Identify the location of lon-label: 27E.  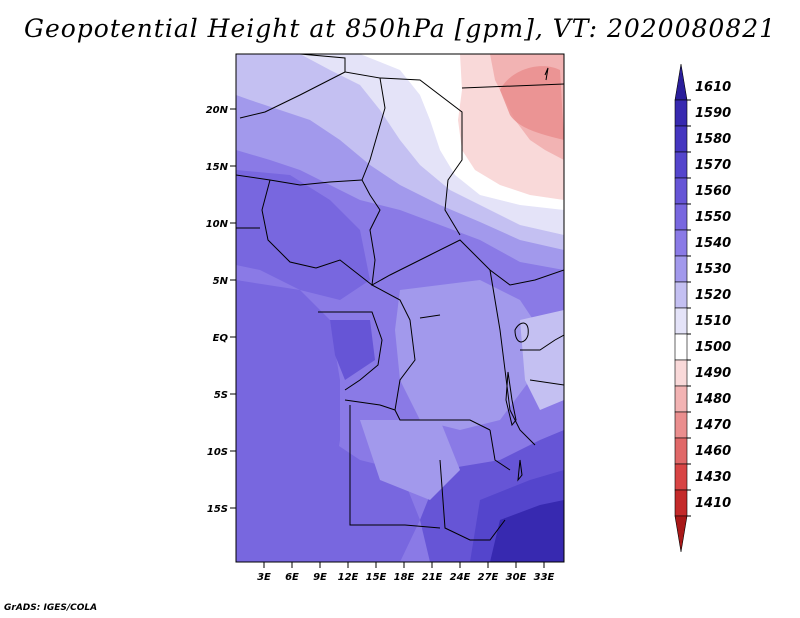
(488, 577).